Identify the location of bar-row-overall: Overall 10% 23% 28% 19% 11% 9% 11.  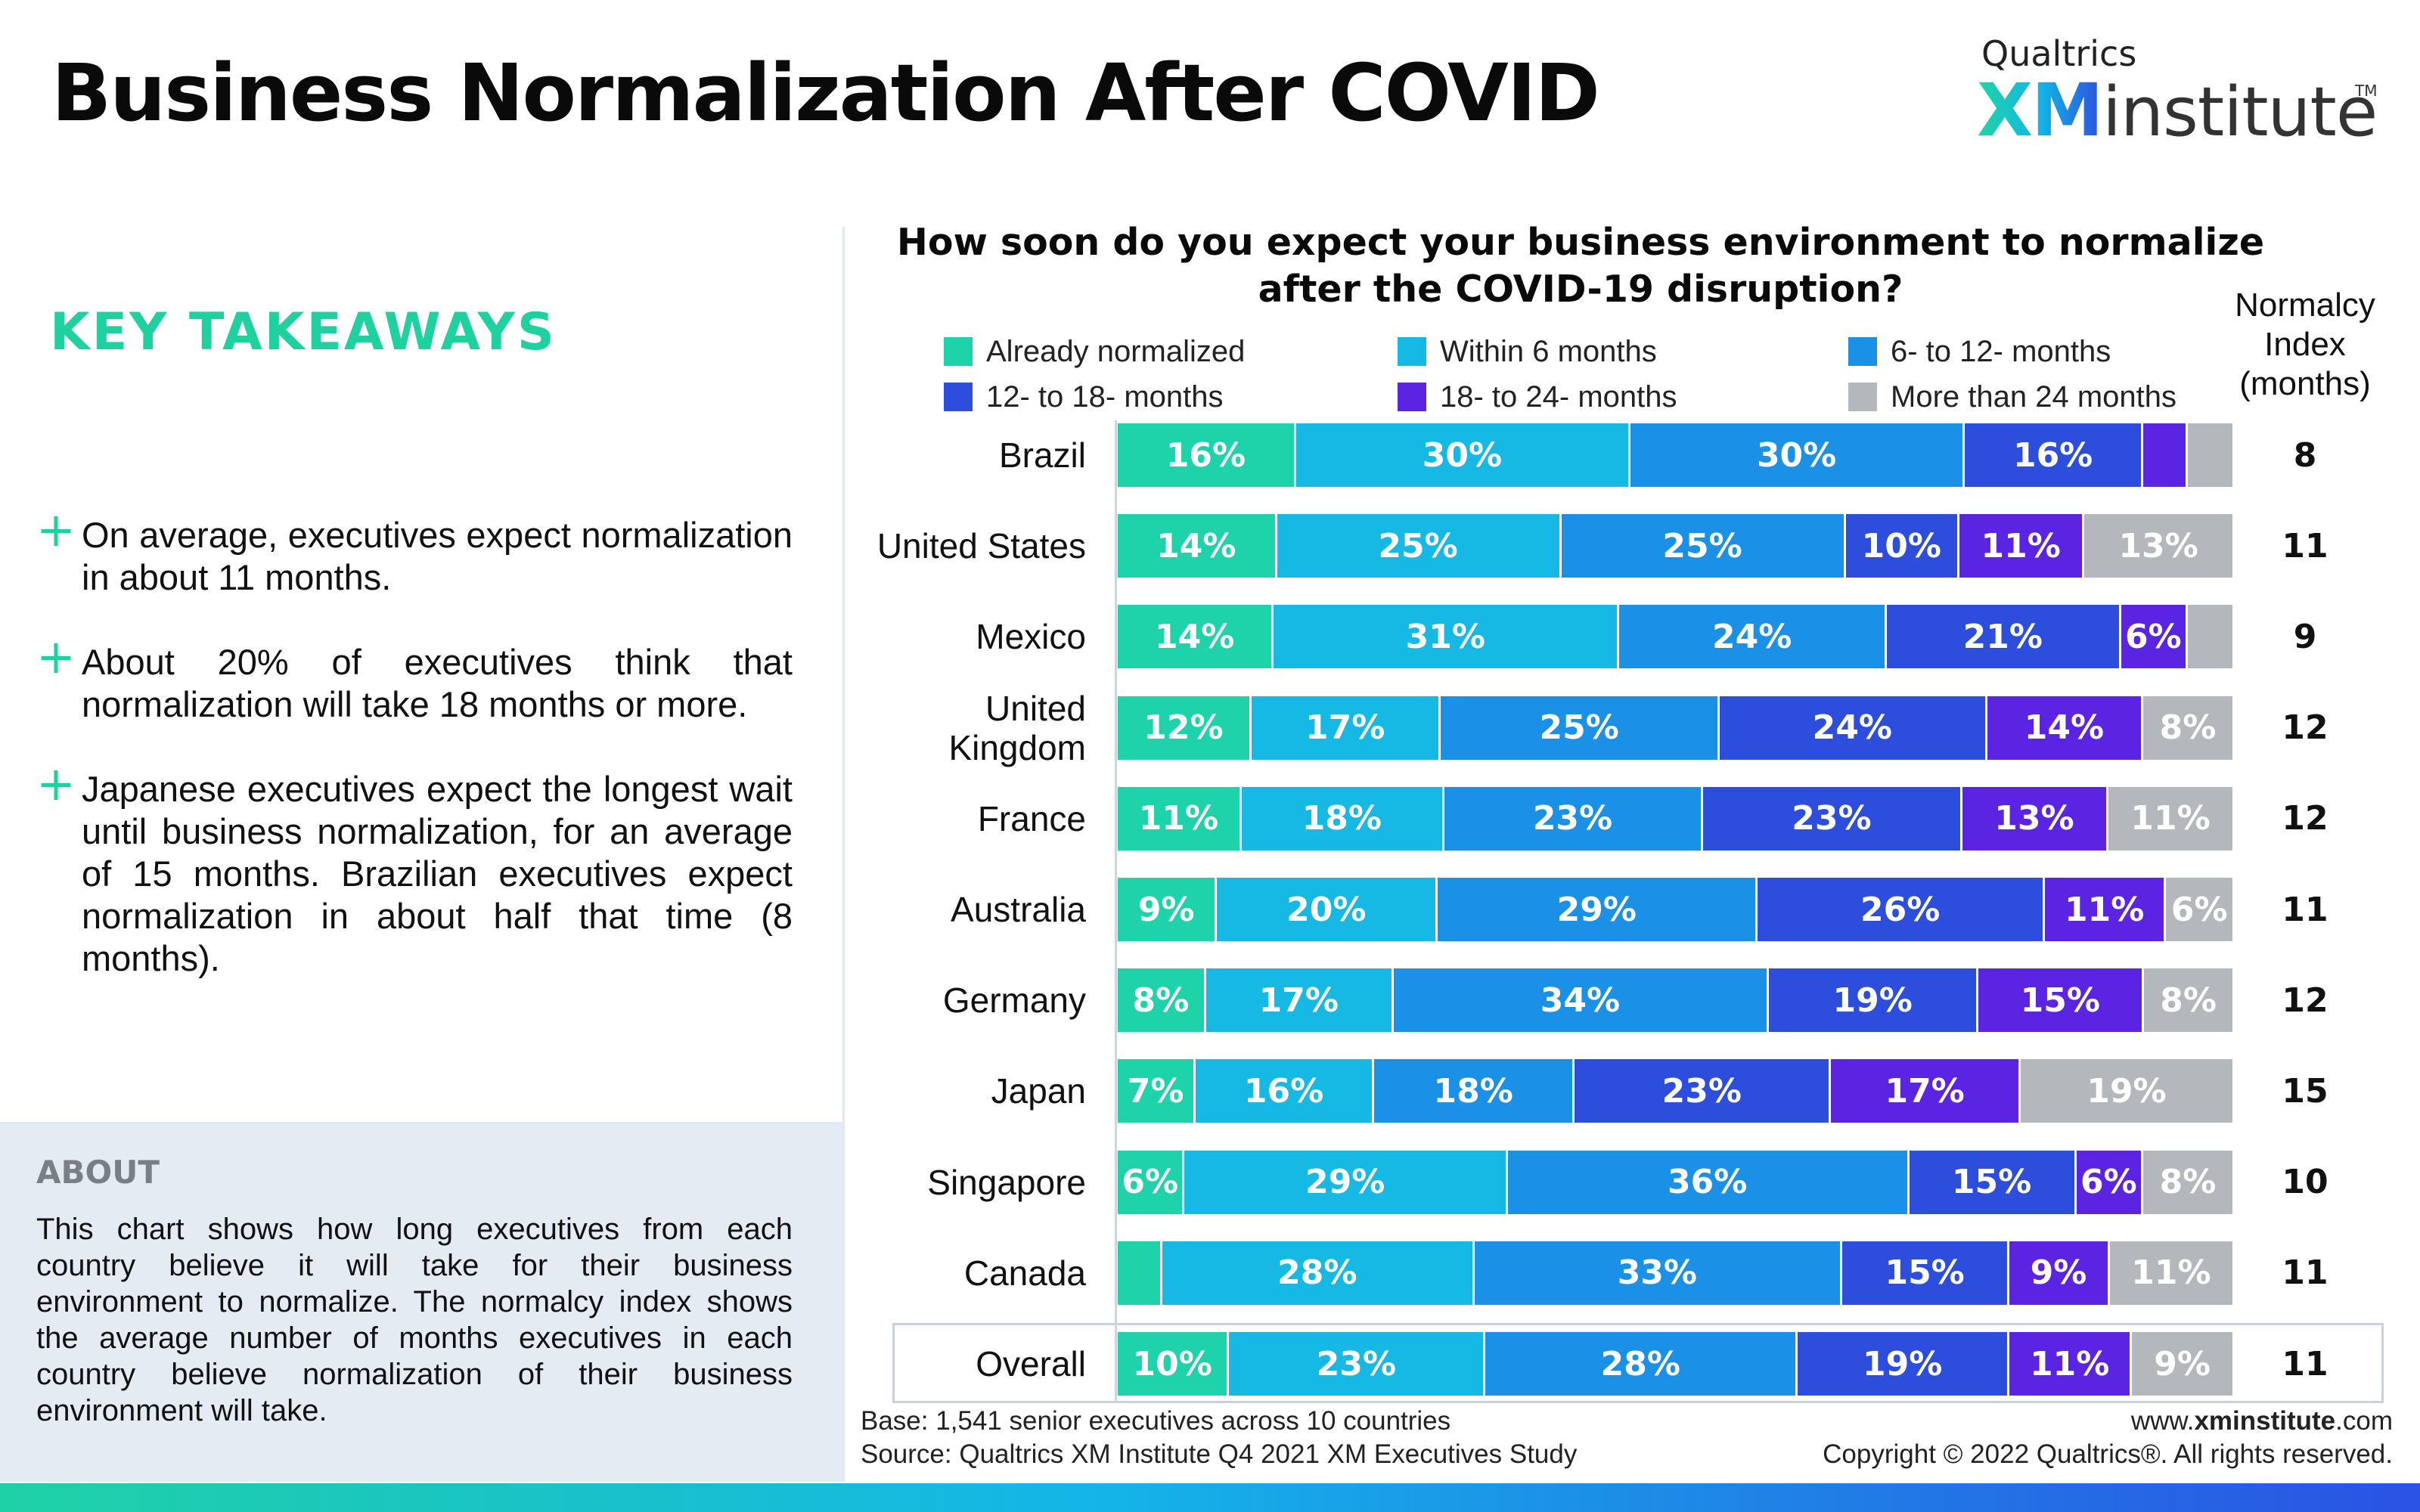
(1210, 1363).